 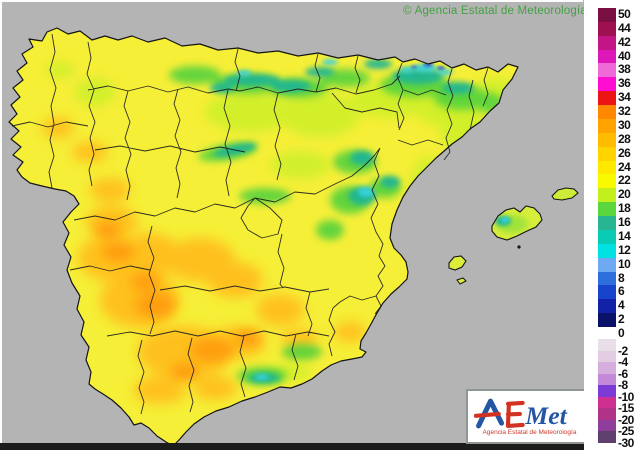 I want to click on aemet-wordmark: Met, so click(x=520, y=414).